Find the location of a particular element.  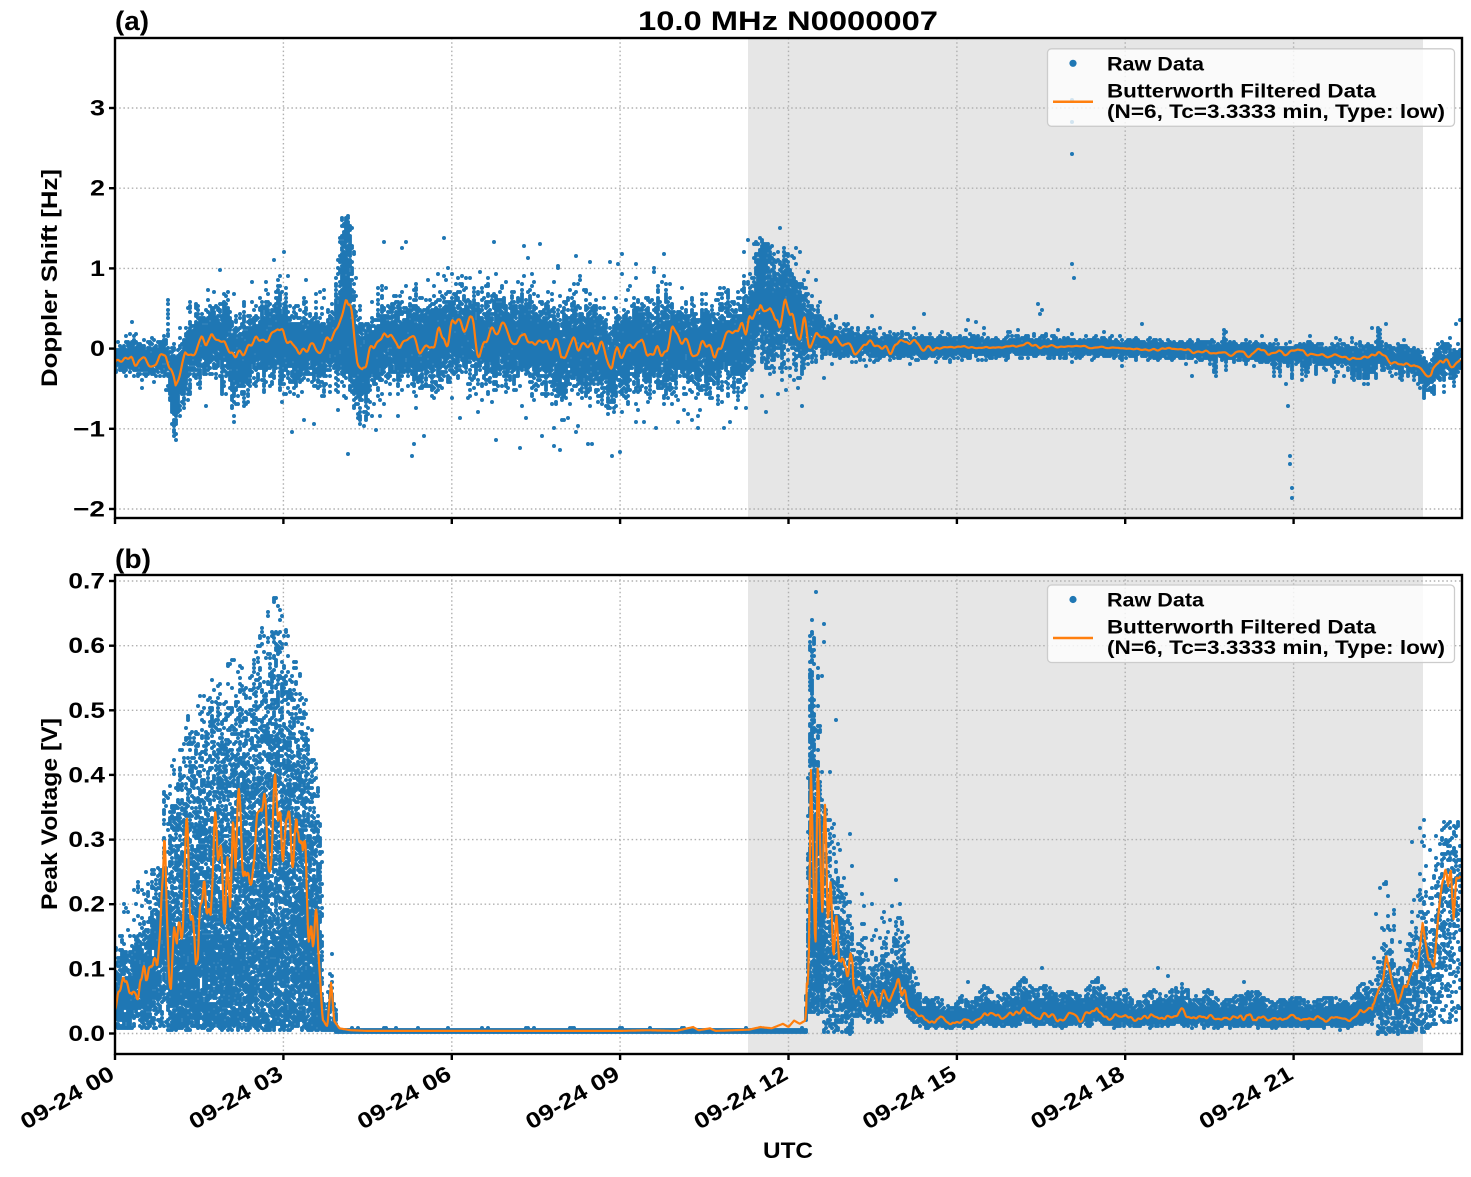

svg-text: 0.4 is located at coordinates (87, 774).